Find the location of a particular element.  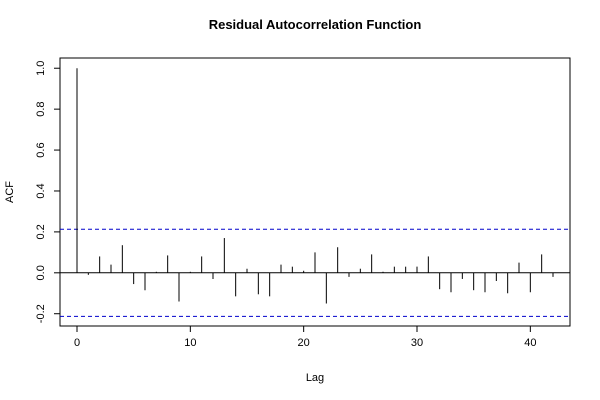

y-tick-label: 0.8 is located at coordinates (41, 108).